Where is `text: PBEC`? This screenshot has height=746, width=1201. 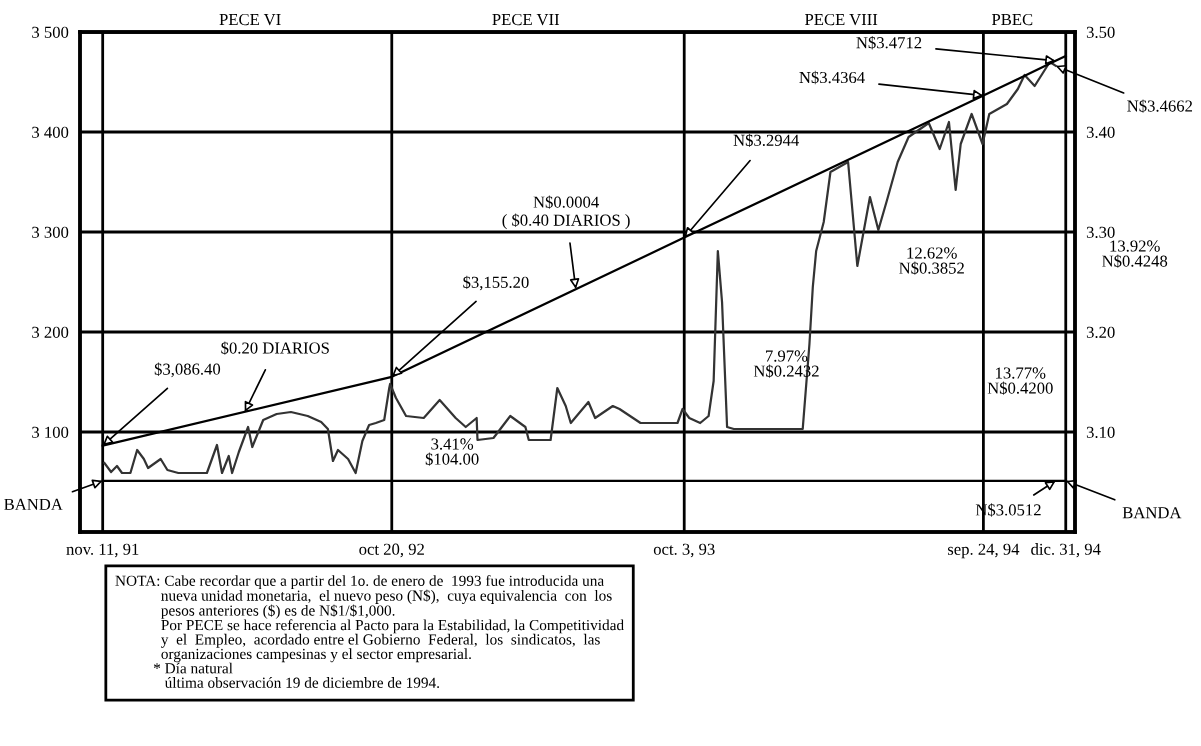
text: PBEC is located at coordinates (1012, 19).